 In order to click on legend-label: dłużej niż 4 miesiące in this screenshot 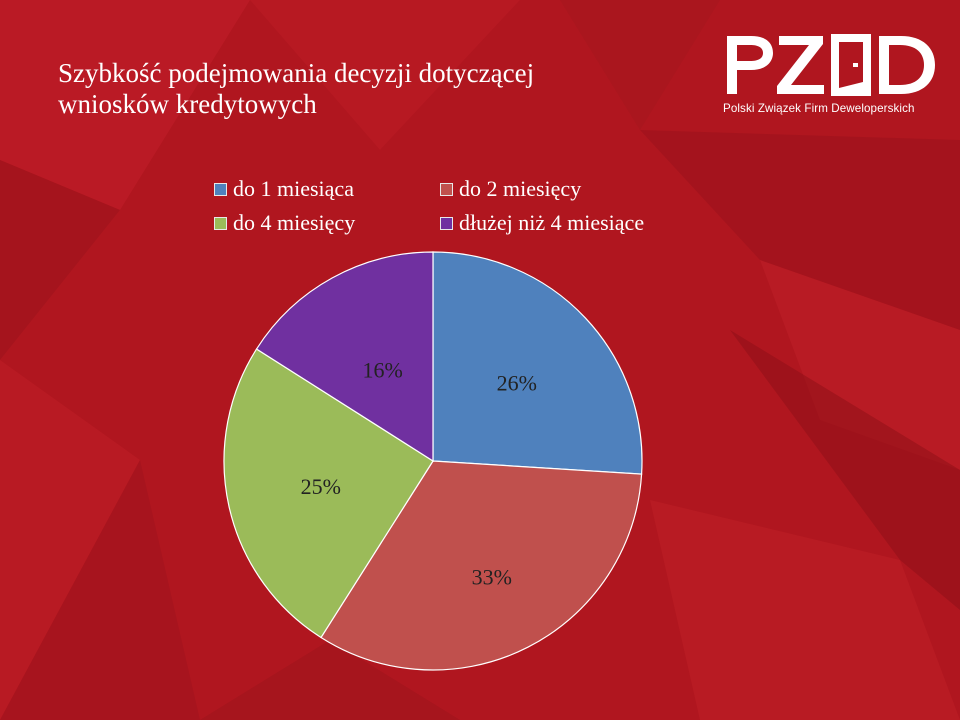, I will do `click(552, 222)`.